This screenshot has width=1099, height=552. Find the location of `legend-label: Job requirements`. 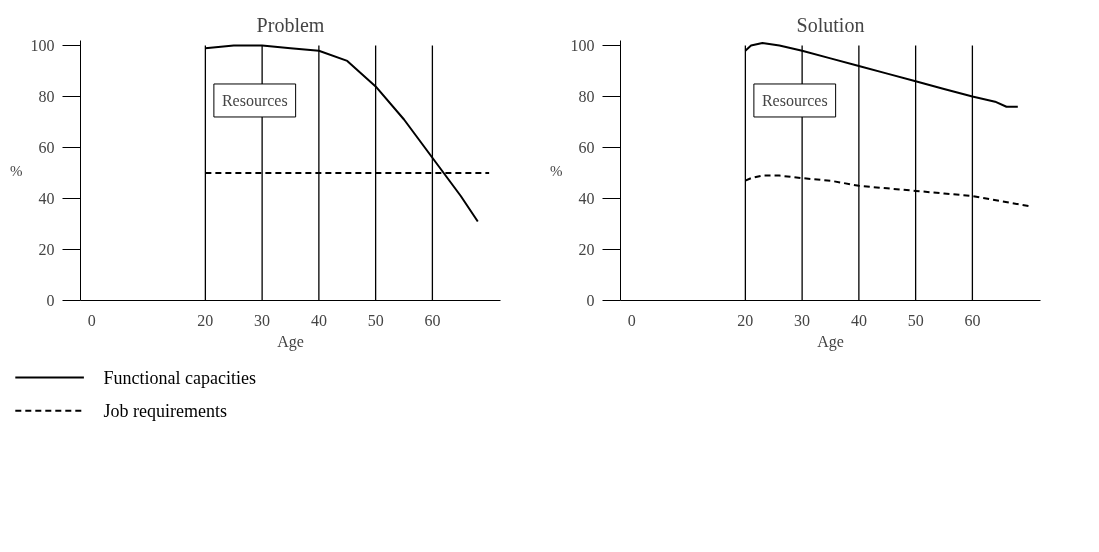

legend-label: Job requirements is located at coordinates (165, 410).